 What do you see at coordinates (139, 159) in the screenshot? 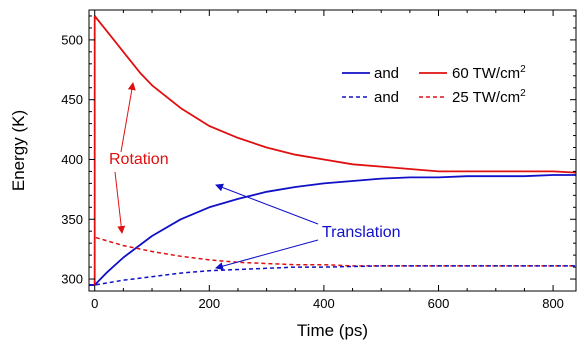
I see `rotation-annotation: Rotation` at bounding box center [139, 159].